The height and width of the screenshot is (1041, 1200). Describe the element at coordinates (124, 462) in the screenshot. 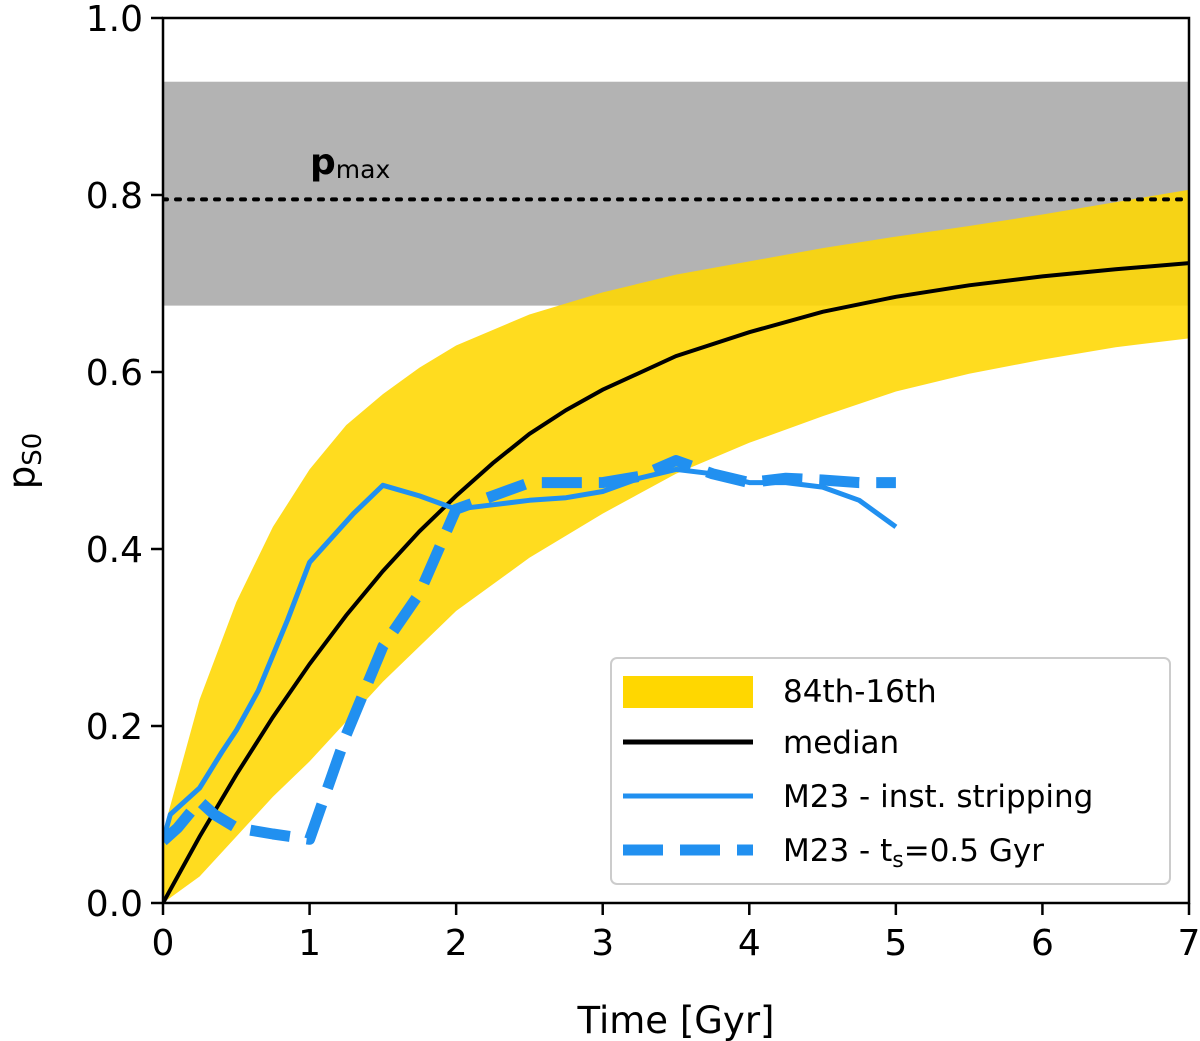

I see `y-axis: 0.0 0.2 0.4 0.6 0.8 1.0` at that location.